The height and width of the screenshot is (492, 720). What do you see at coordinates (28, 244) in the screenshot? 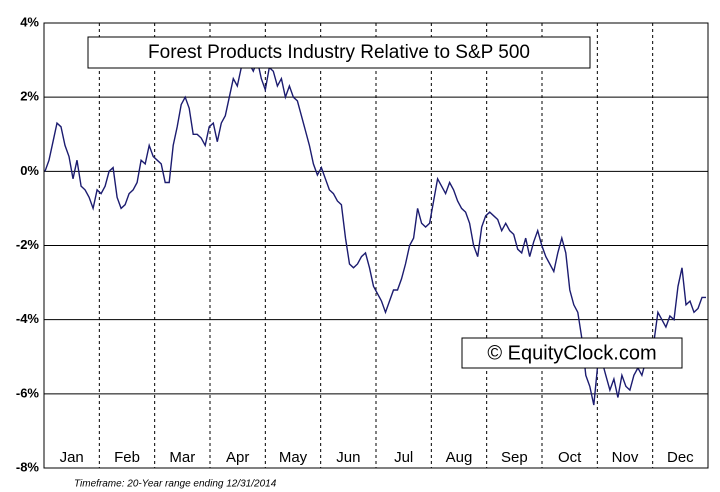
I see `y-tick-label: -2%` at bounding box center [28, 244].